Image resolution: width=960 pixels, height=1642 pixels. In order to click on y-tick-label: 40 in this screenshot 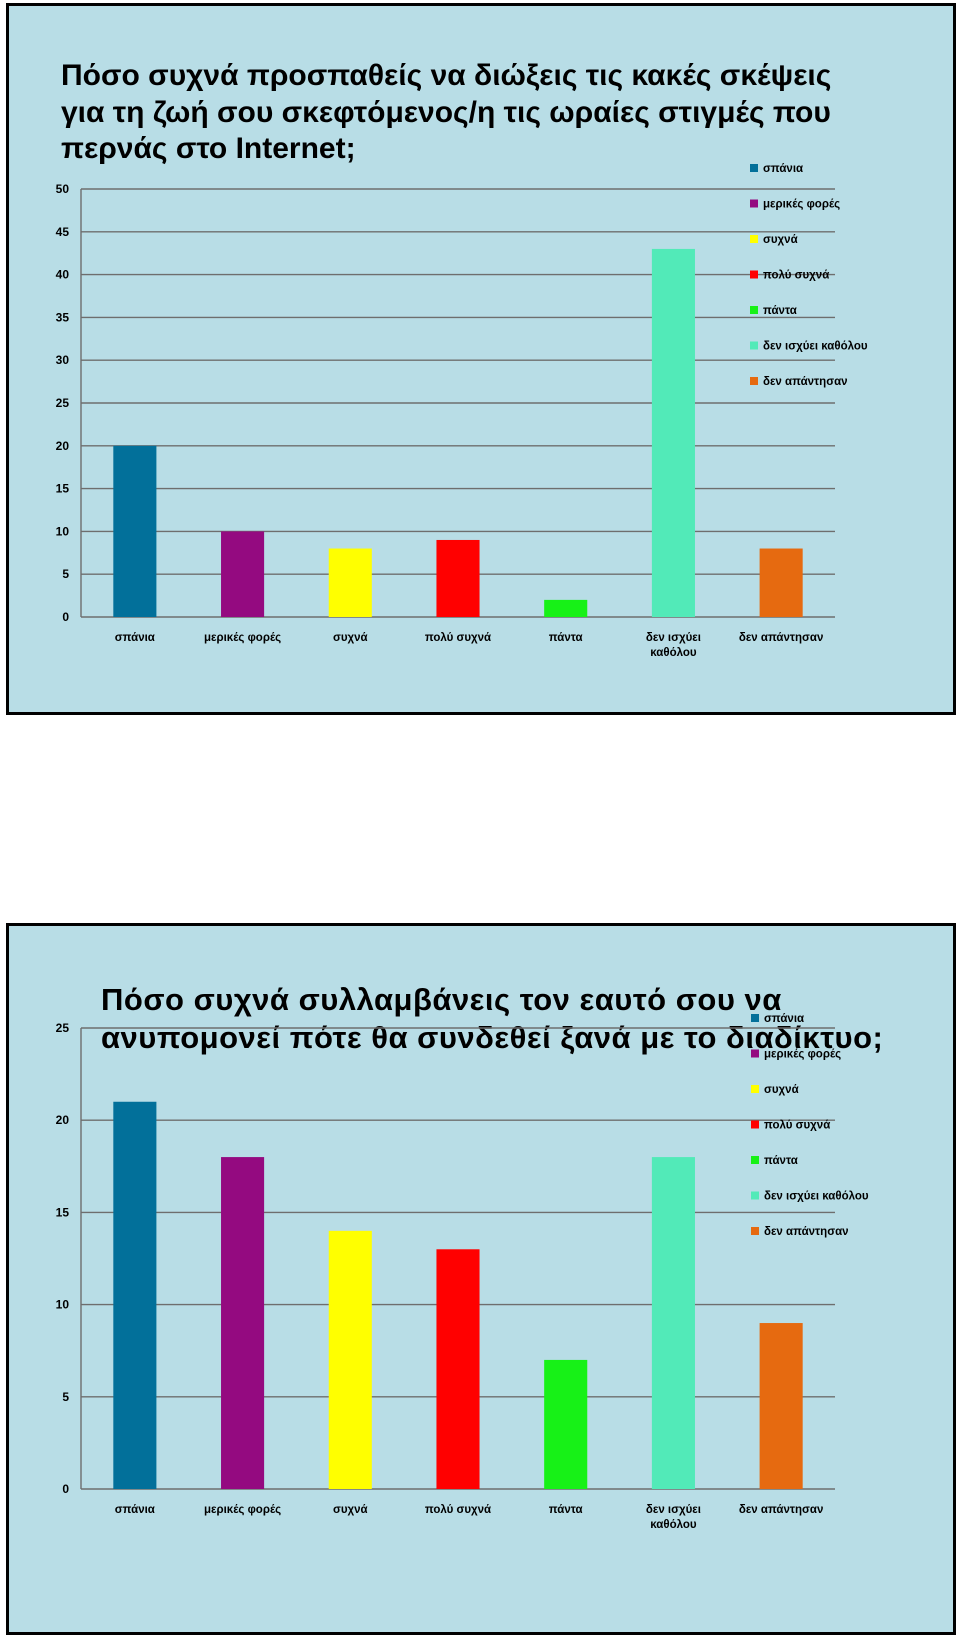, I will do `click(63, 275)`.